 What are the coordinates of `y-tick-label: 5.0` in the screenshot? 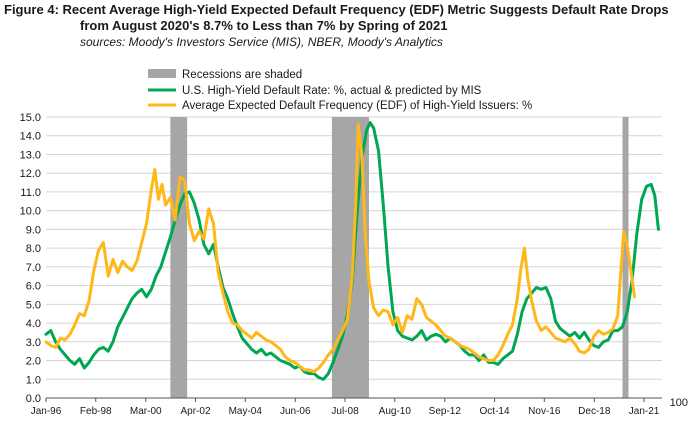 It's located at (33, 305).